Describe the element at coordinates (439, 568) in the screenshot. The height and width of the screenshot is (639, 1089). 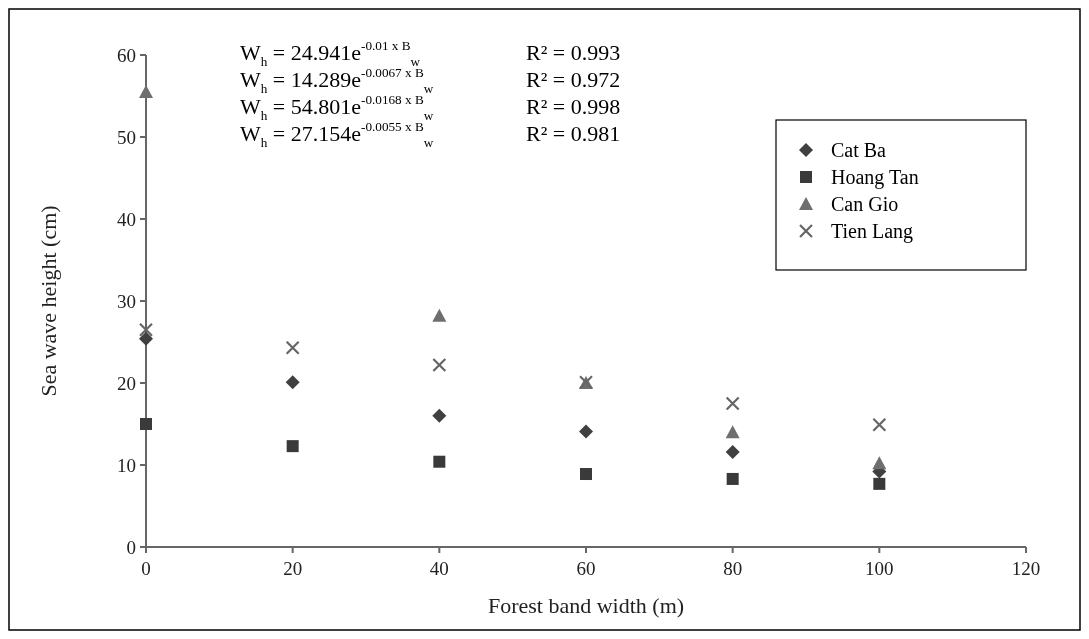
I see `x-tick-label: 40` at that location.